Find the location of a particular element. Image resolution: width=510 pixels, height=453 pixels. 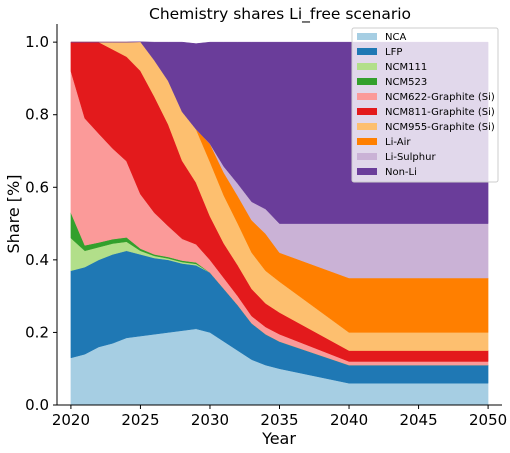

y-tick-label: 1.0 is located at coordinates (37, 42).